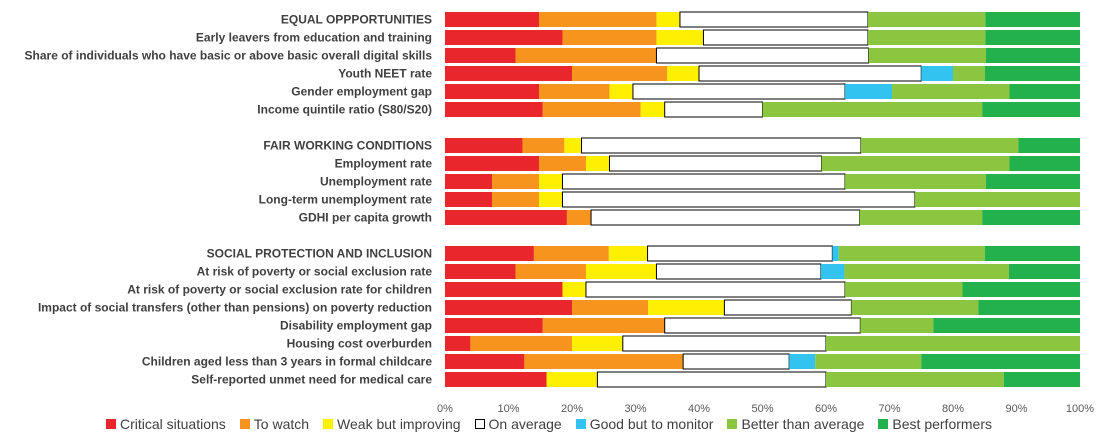 The image size is (1098, 434). What do you see at coordinates (281, 424) in the screenshot?
I see `legend-label: To watch` at bounding box center [281, 424].